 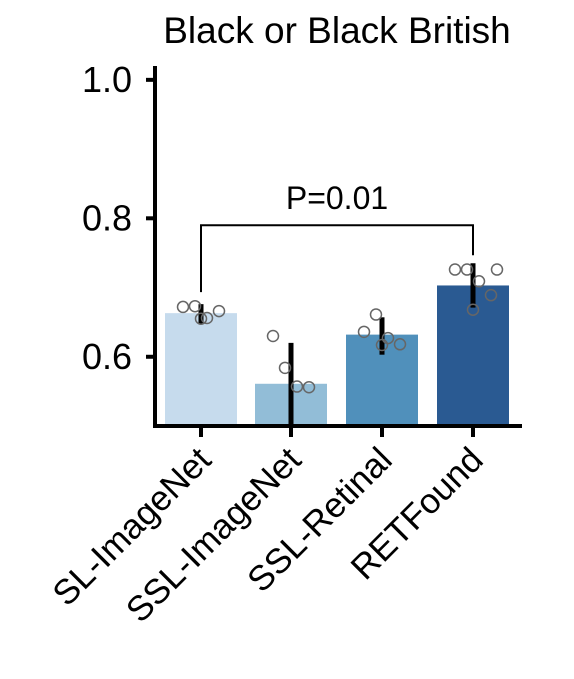 I want to click on y-axis-ticks: 0.6 0.8 1.0, so click(x=118, y=218).